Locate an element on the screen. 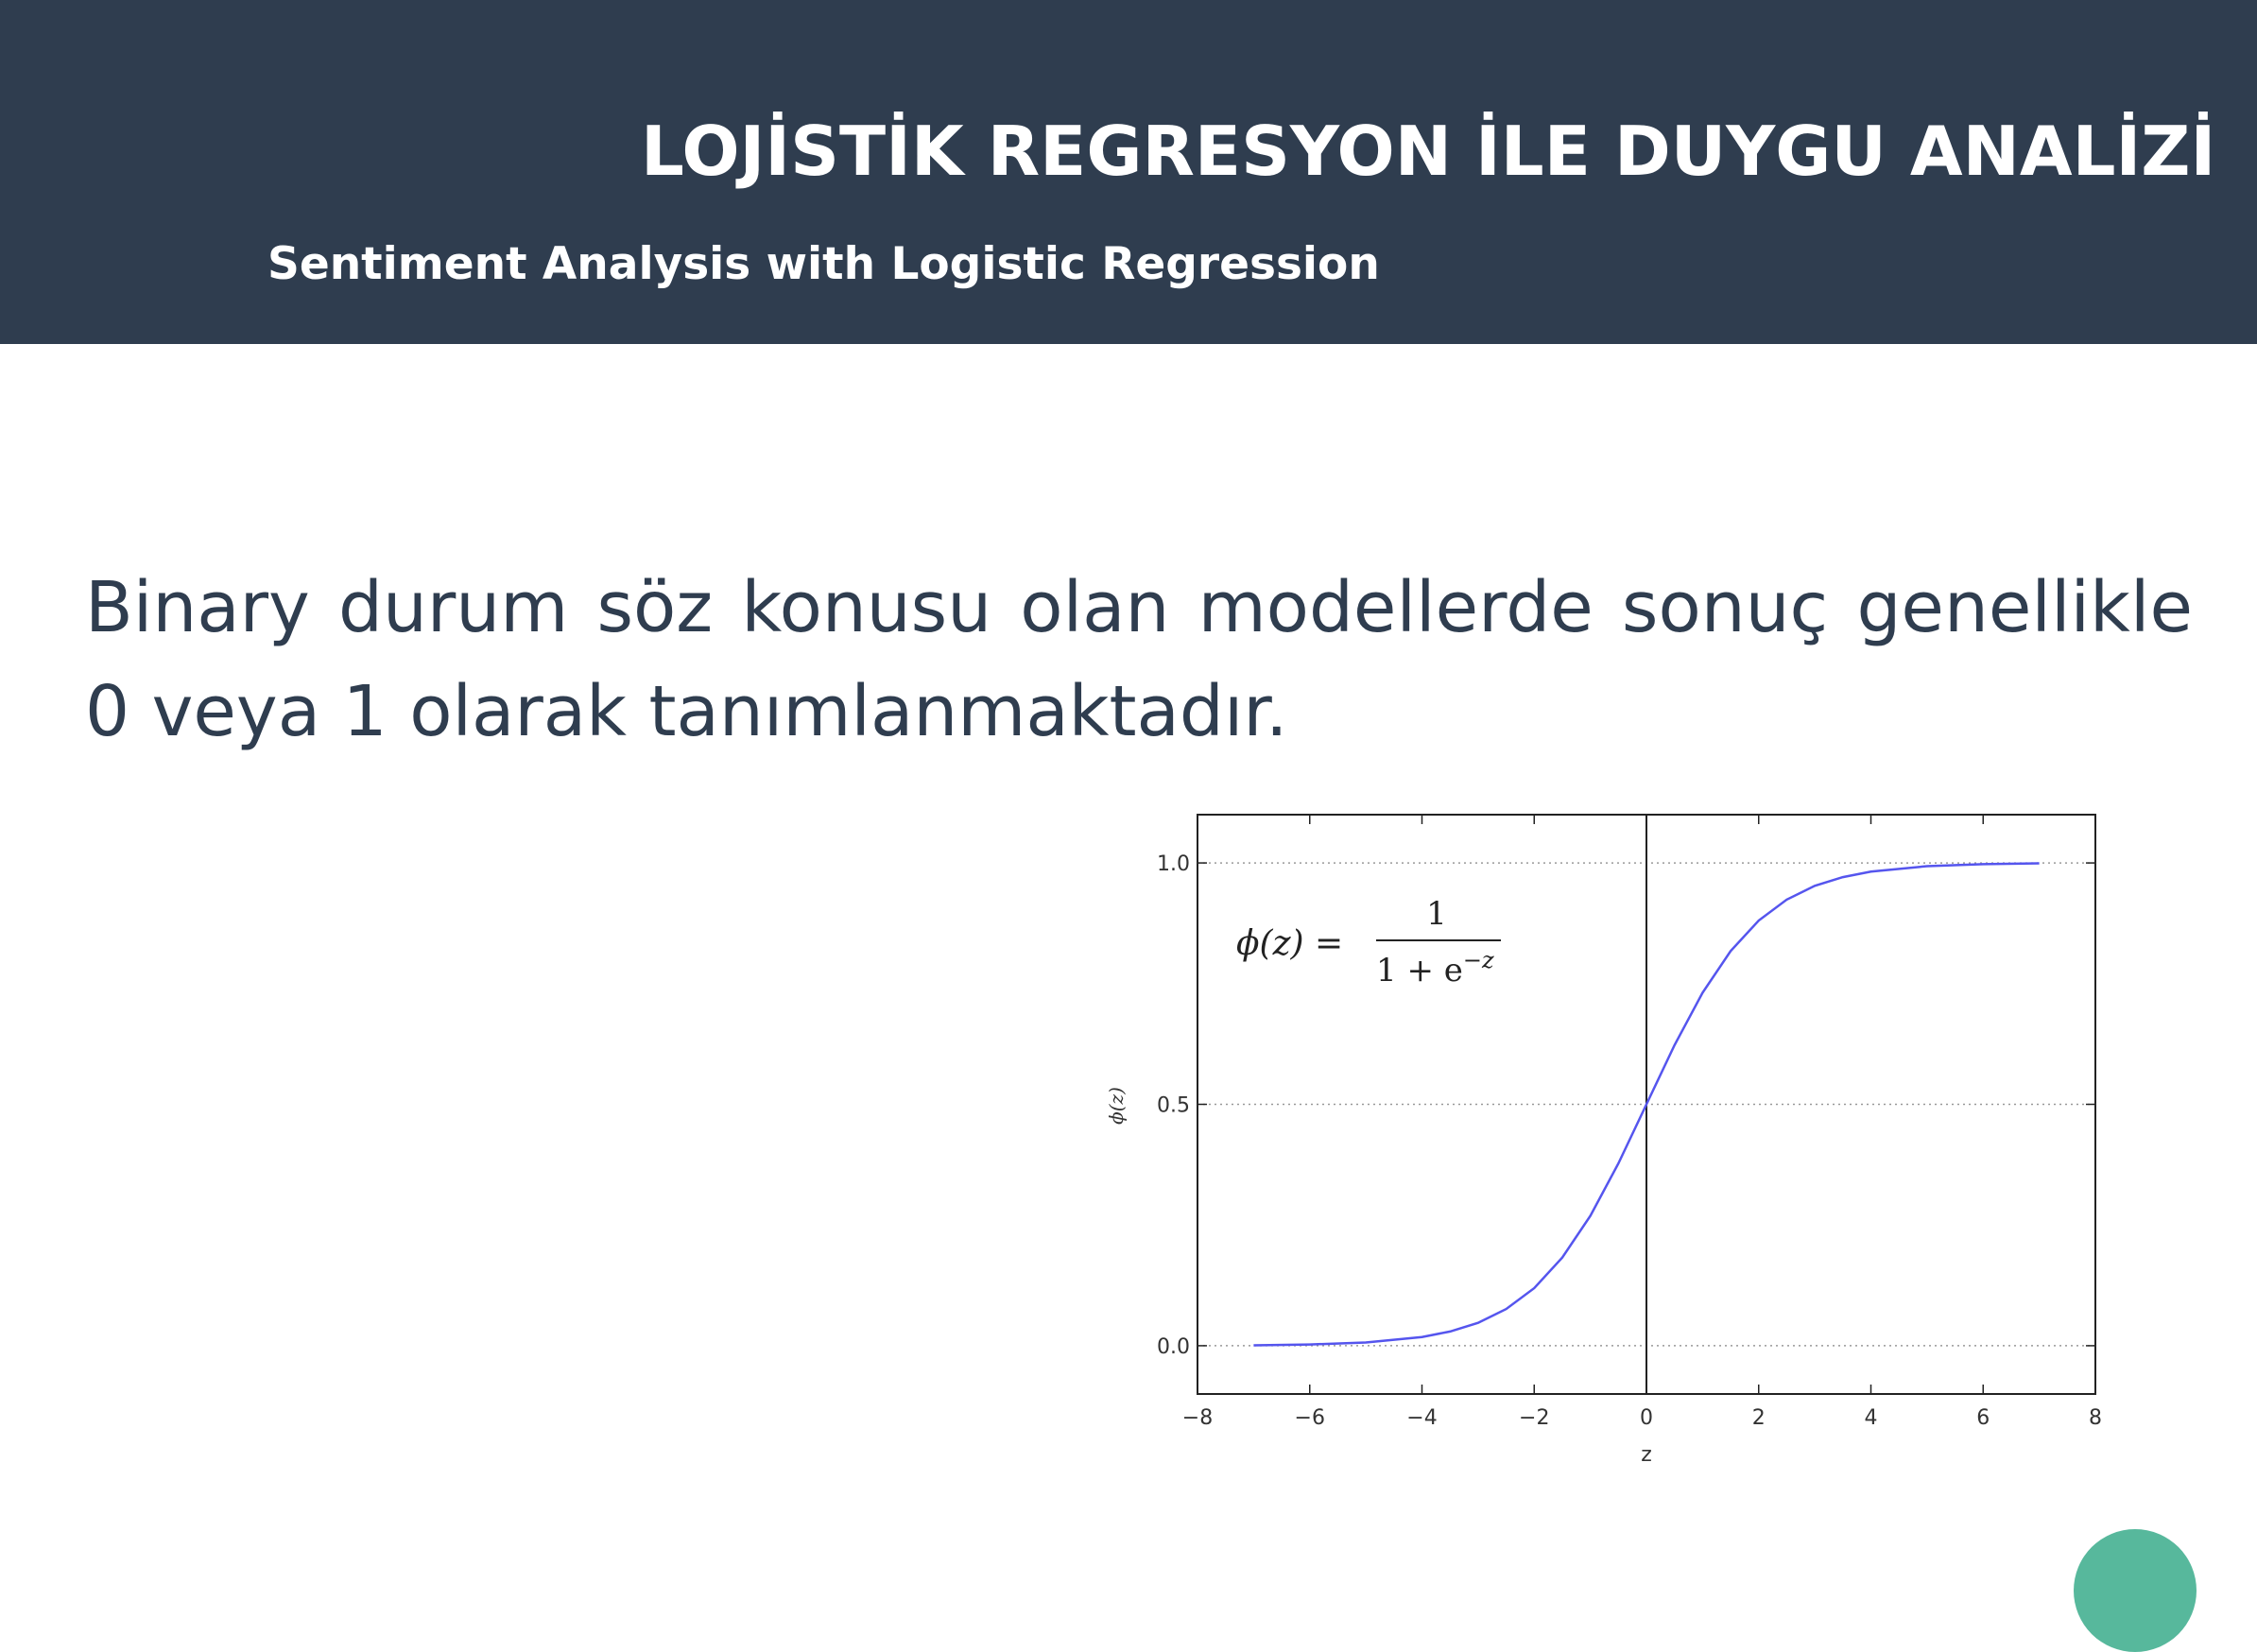  formula-denominator: 1 + e−z is located at coordinates (1435, 968).